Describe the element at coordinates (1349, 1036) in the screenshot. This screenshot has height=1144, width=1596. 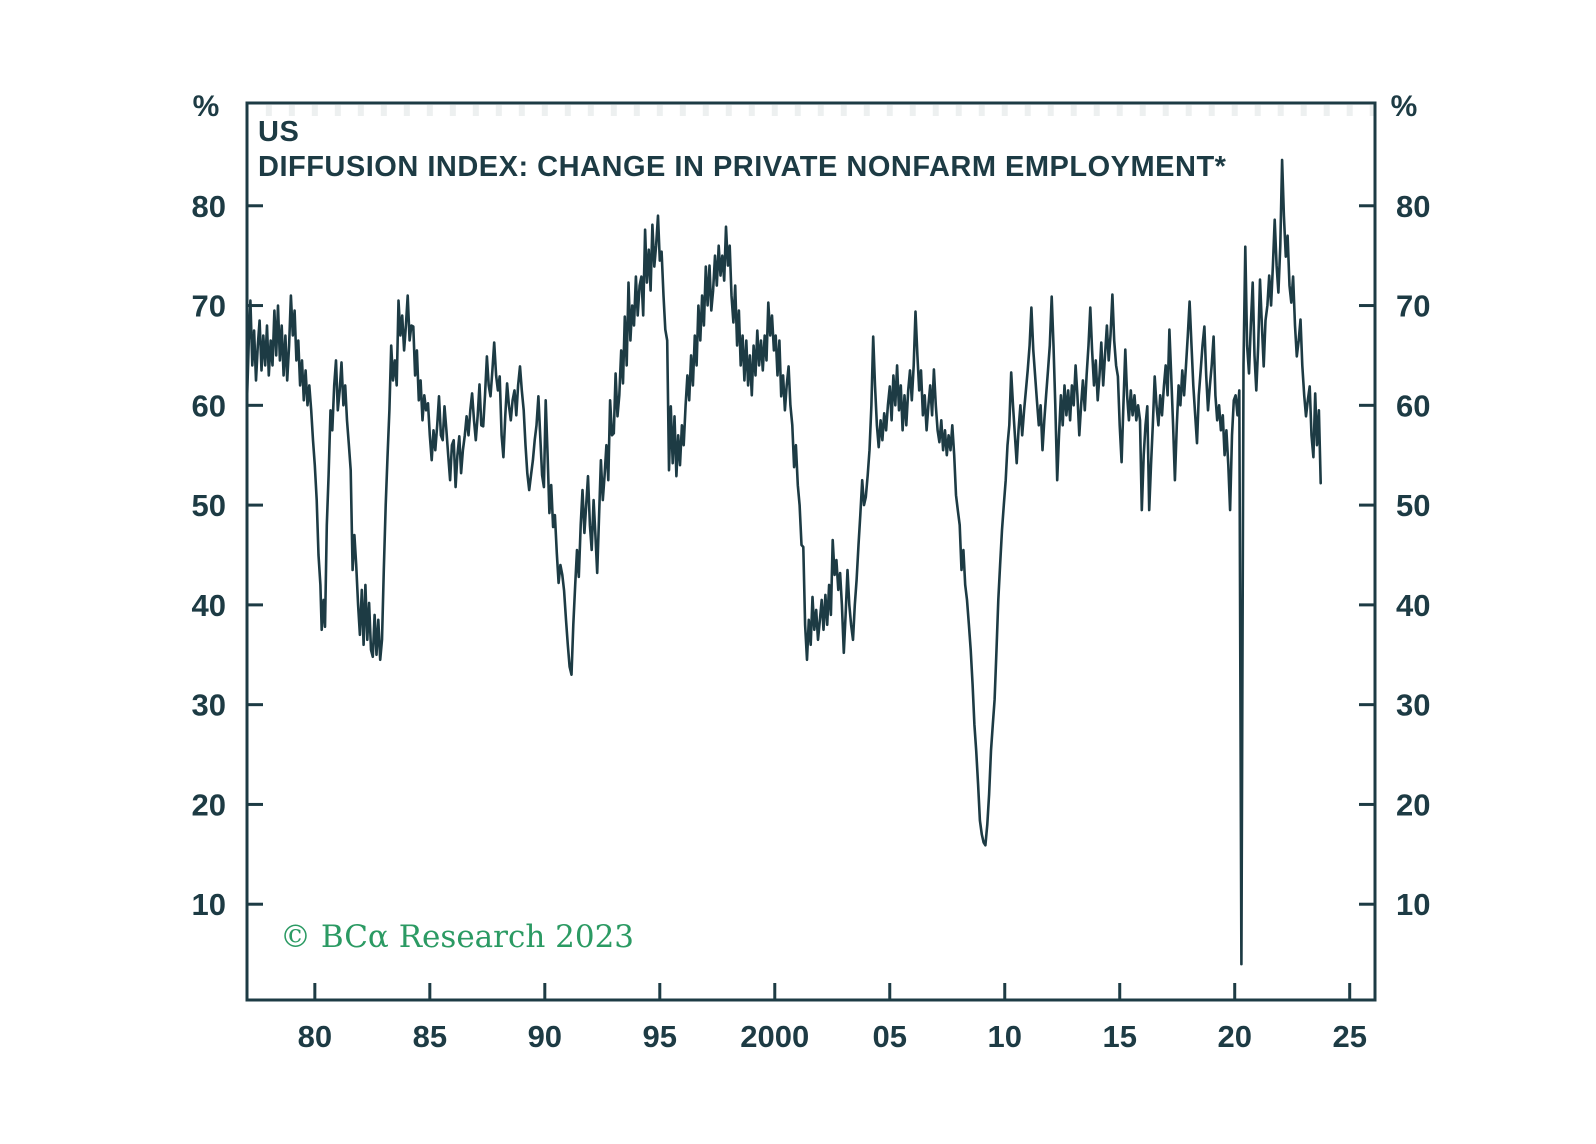
I see `x-tick-label: 25` at that location.